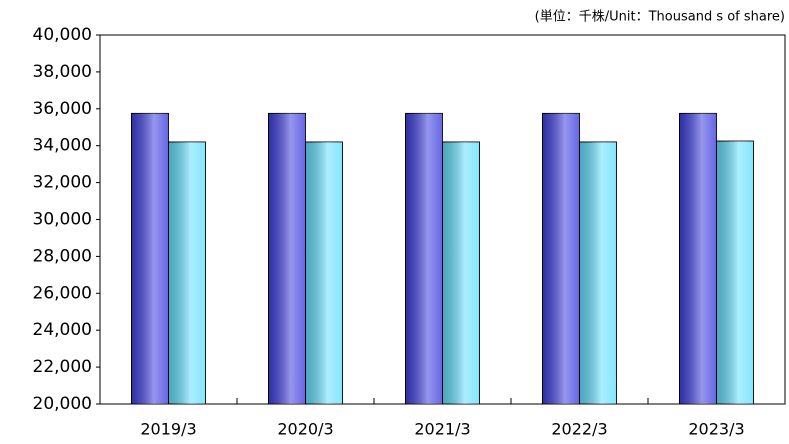 This screenshot has height=444, width=789. Describe the element at coordinates (305, 429) in the screenshot. I see `x-tick-label: 2020/3` at that location.